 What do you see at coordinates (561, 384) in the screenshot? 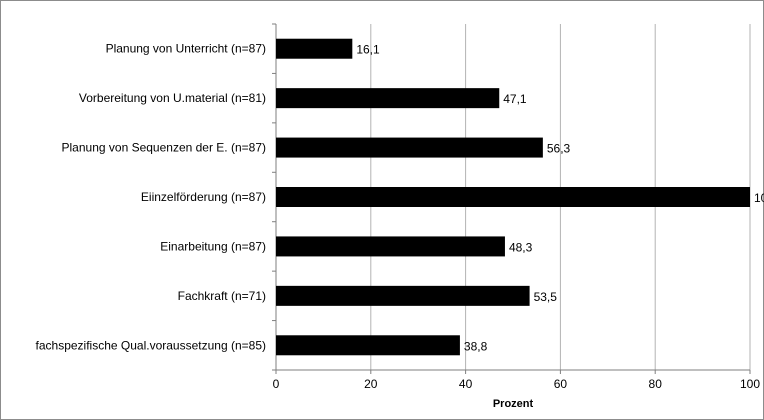
I see `x-tick-label: 60` at bounding box center [561, 384].